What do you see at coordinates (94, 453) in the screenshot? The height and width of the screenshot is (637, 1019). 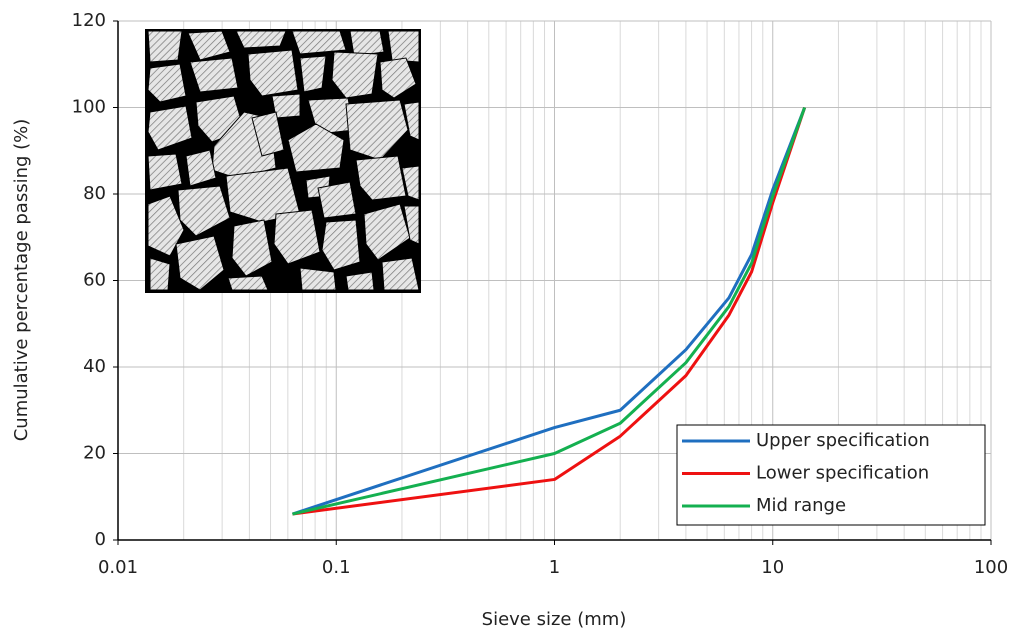 I see `y-tick-label: 20` at bounding box center [94, 453].